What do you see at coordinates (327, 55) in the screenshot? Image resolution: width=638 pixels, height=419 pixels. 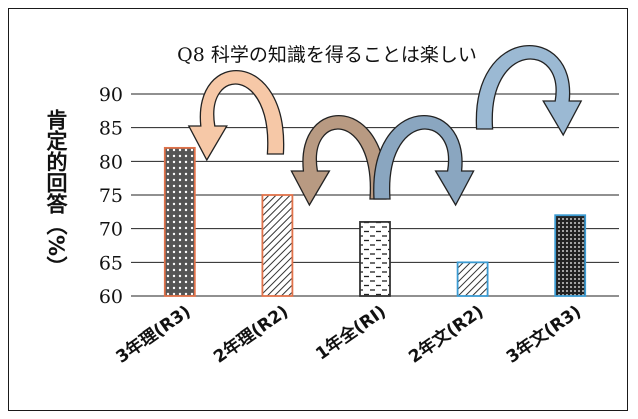 I see `chart-title: Q8 科学の知識を得ることは楽しい` at bounding box center [327, 55].